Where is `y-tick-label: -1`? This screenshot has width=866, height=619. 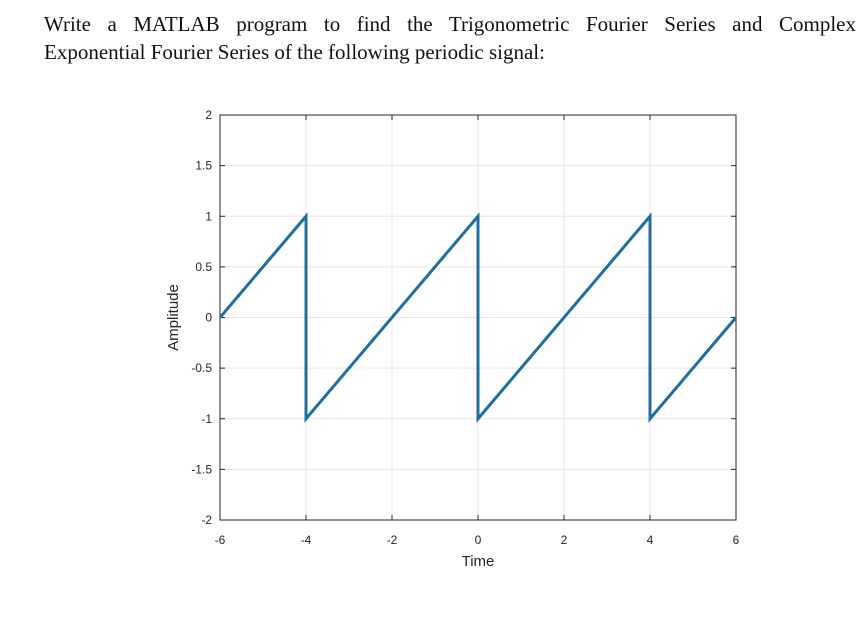
y-tick-label: -1 is located at coordinates (206, 419).